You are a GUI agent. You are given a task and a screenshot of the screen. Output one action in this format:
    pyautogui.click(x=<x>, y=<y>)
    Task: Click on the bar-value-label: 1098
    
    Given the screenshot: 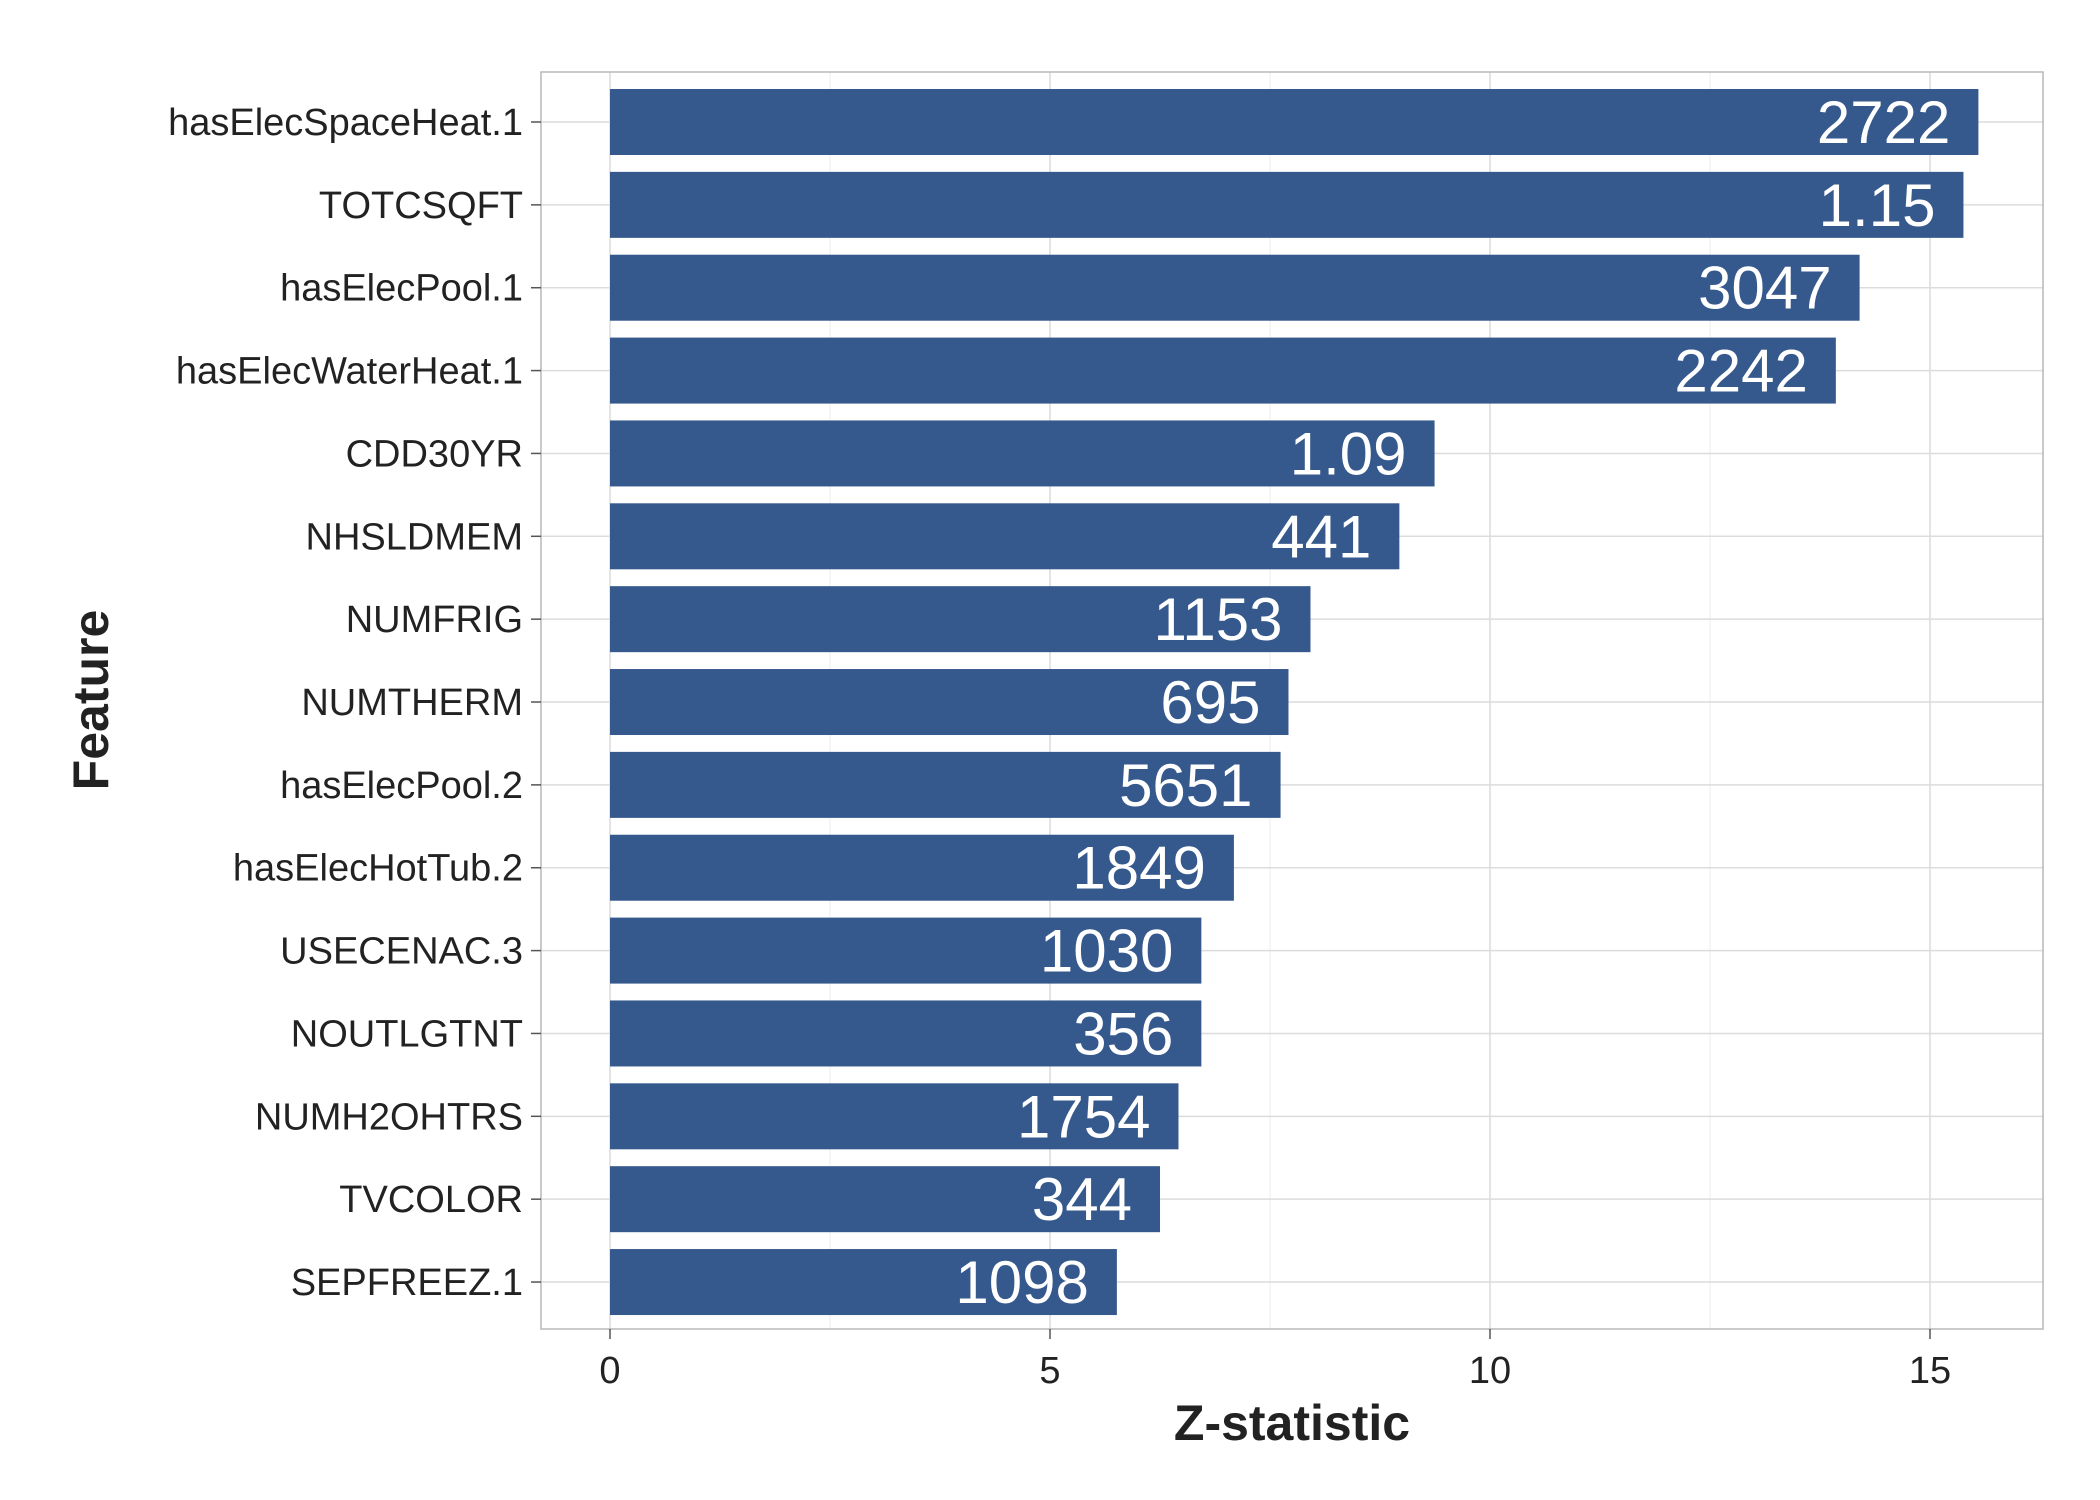 What is the action you would take?
    pyautogui.click(x=1021, y=1282)
    